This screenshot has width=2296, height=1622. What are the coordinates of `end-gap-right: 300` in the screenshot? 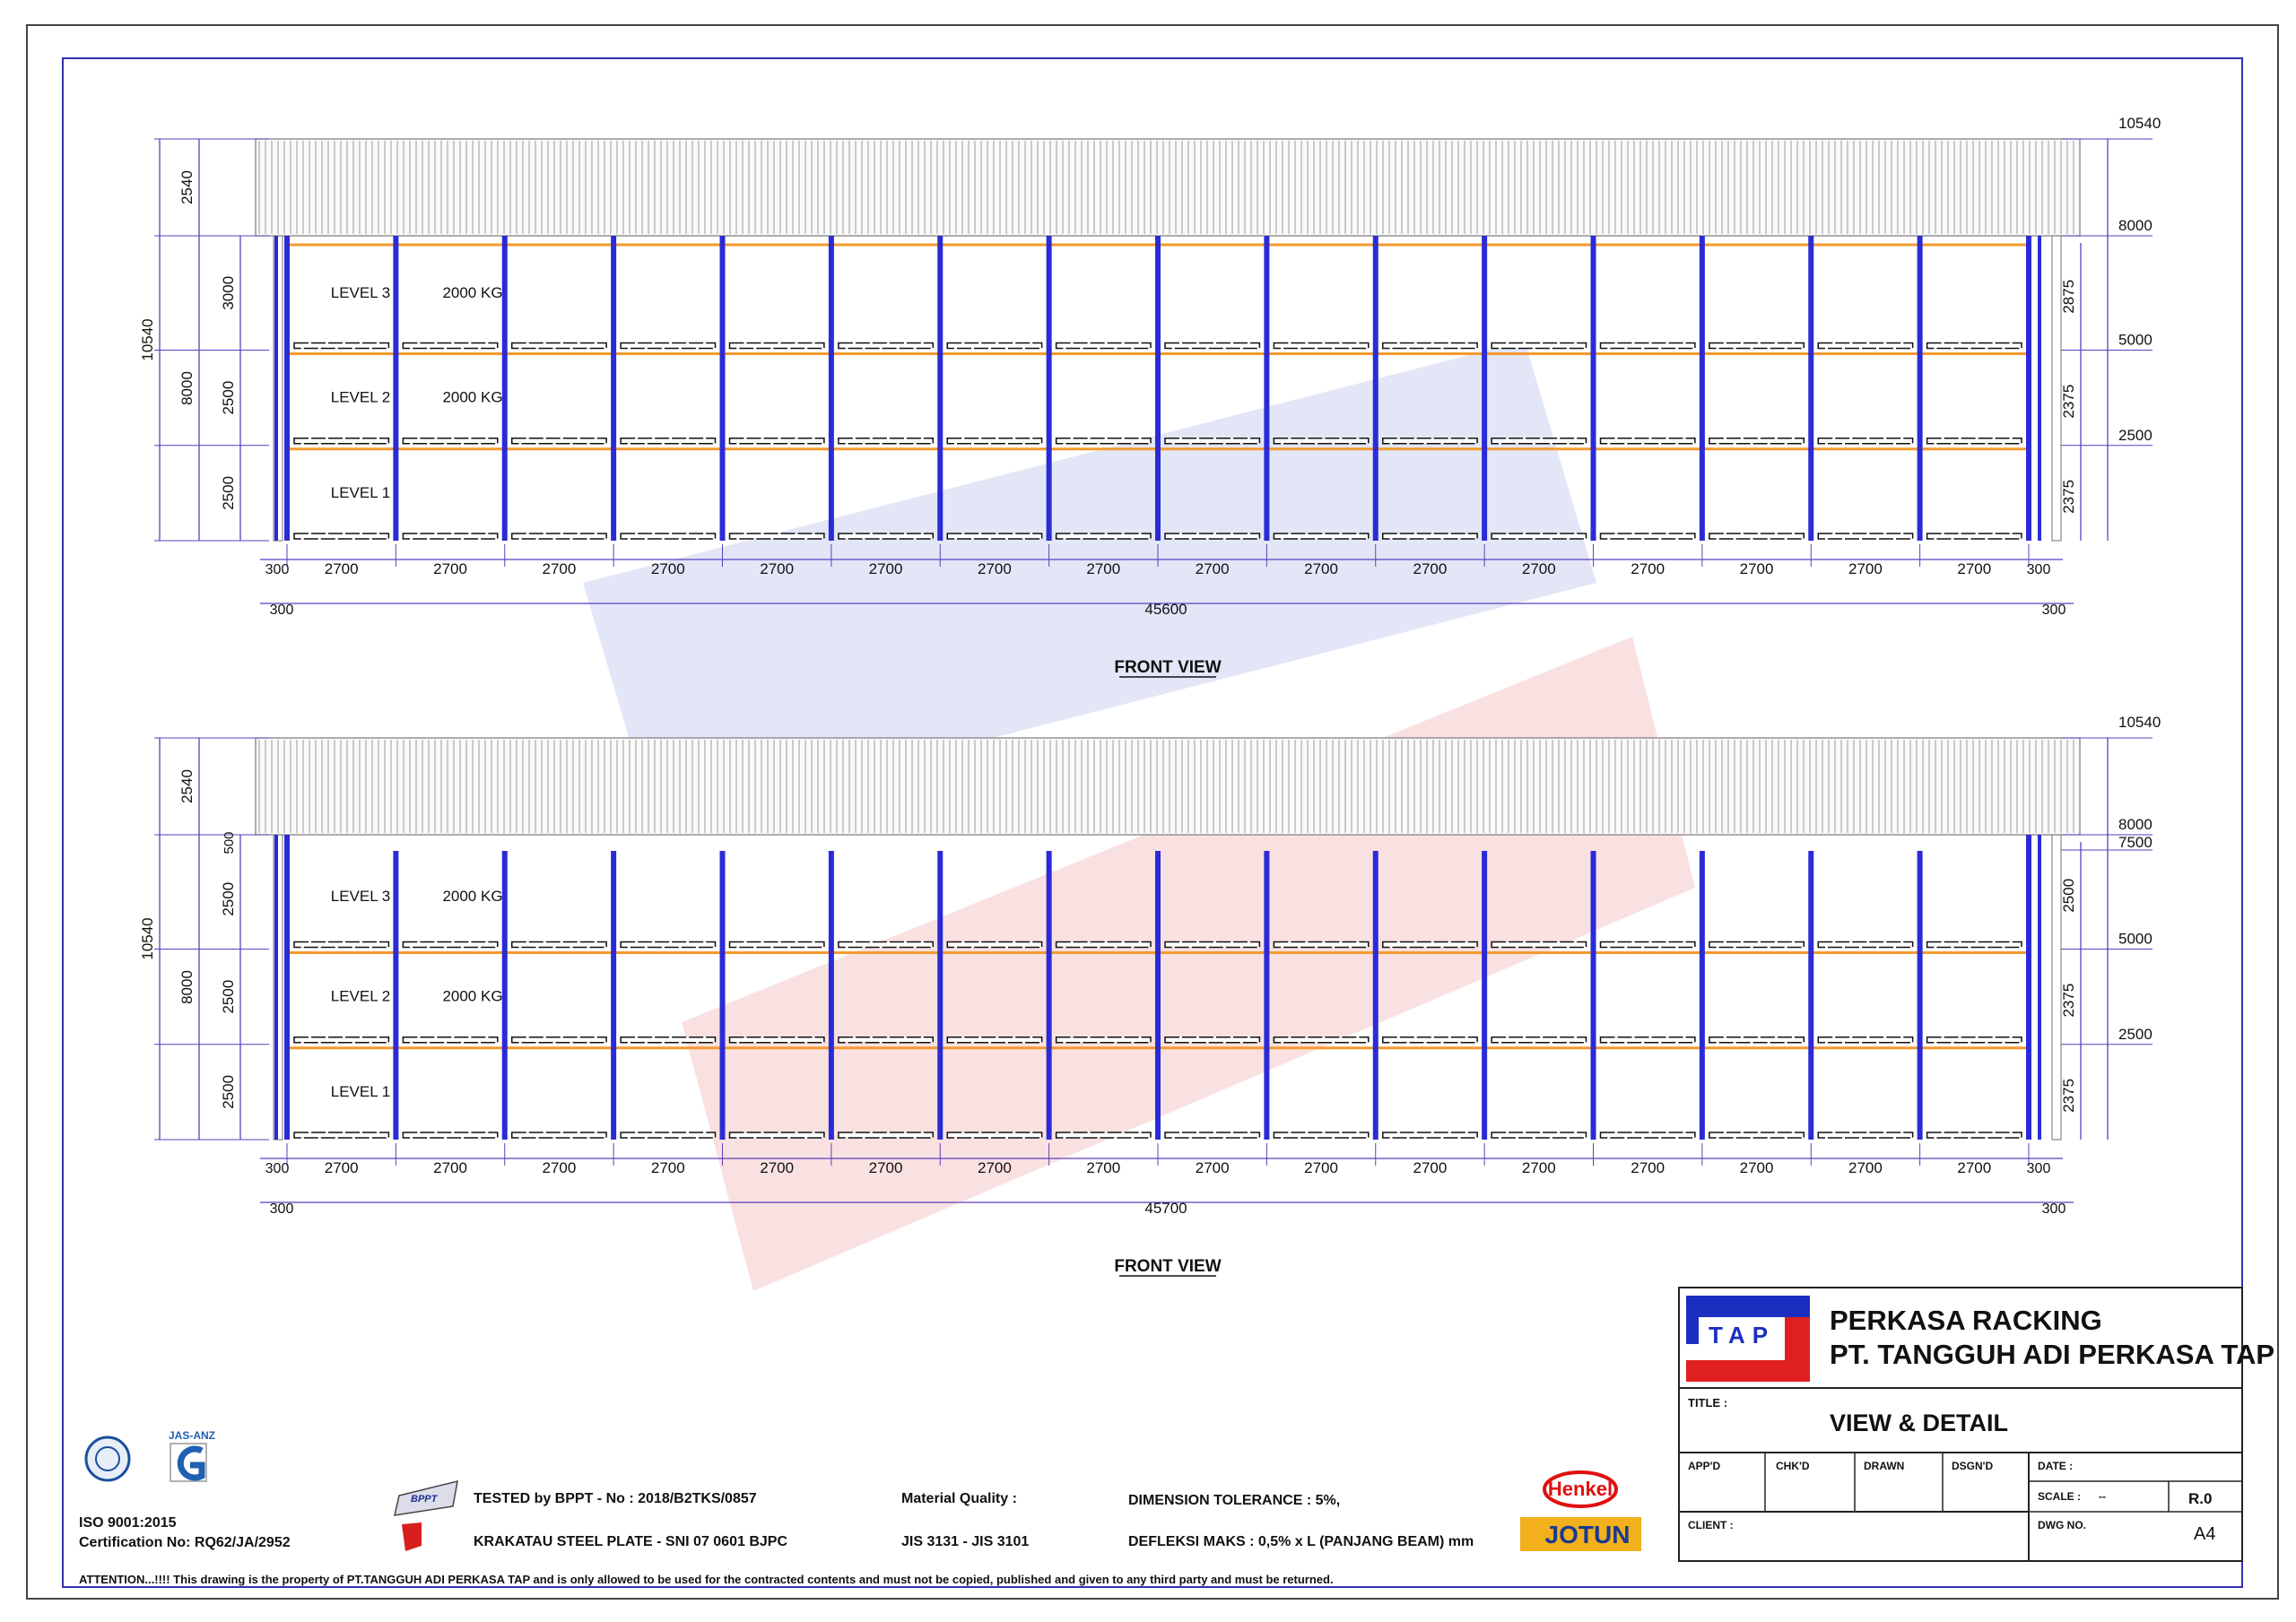 It's located at (2039, 1168).